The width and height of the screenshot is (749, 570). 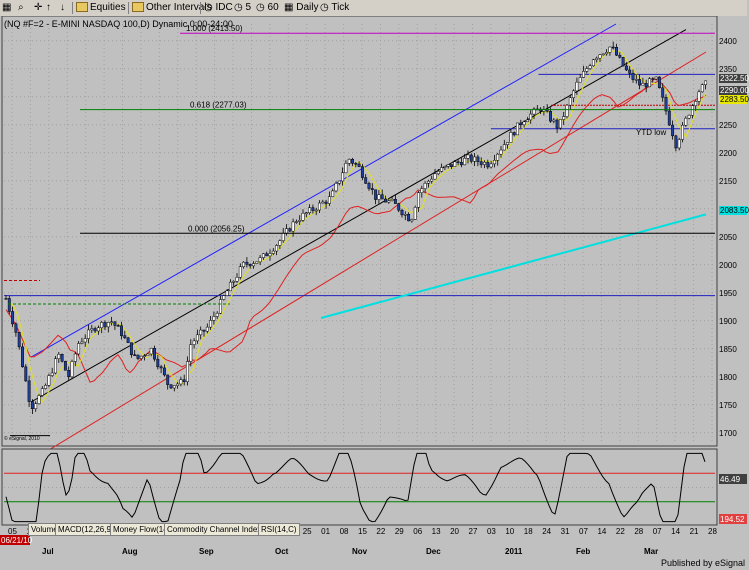 What do you see at coordinates (601, 531) in the screenshot?
I see `x-day-label: 14` at bounding box center [601, 531].